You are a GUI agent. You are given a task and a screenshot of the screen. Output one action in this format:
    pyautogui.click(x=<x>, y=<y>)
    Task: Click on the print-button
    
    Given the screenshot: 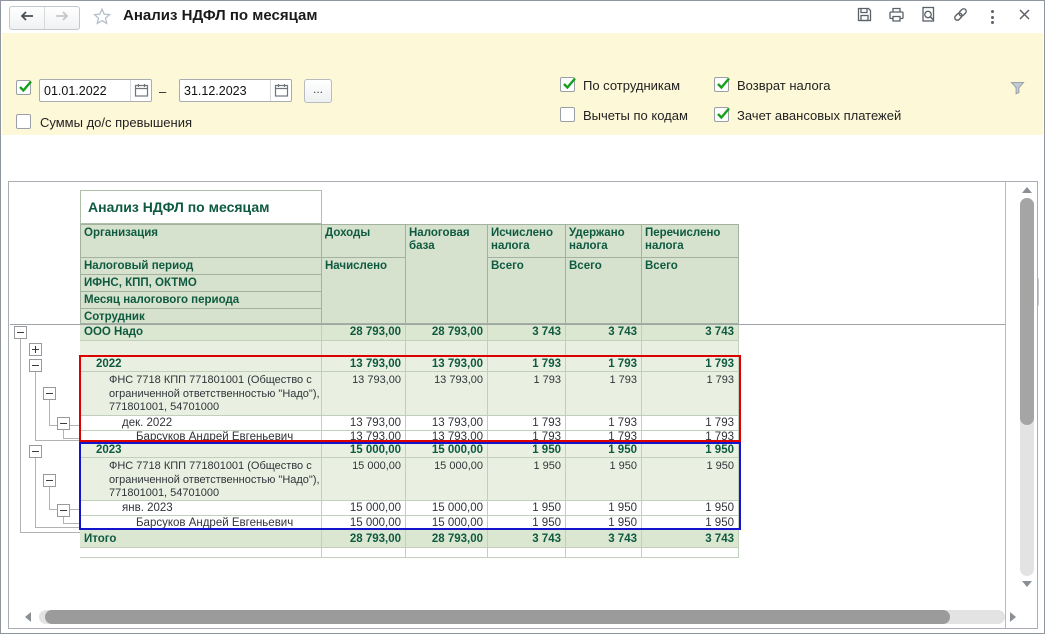 What is the action you would take?
    pyautogui.click(x=896, y=17)
    